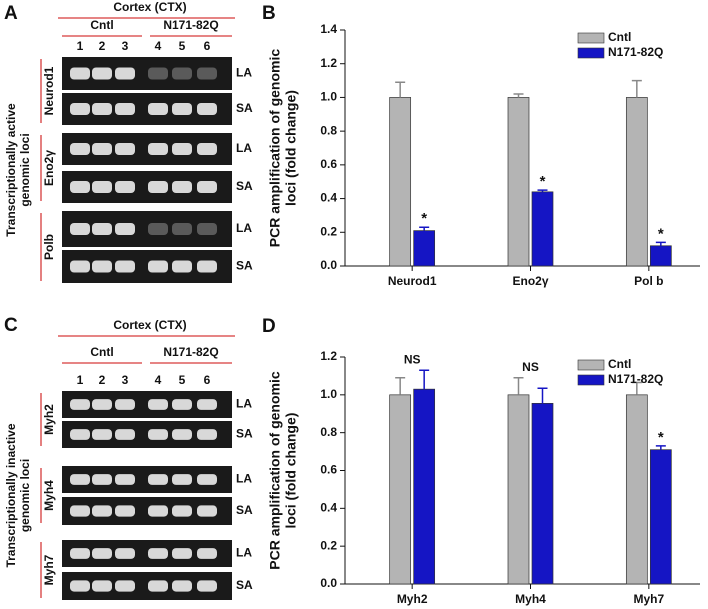  I want to click on x-tick-label: Myh7, so click(648, 599).